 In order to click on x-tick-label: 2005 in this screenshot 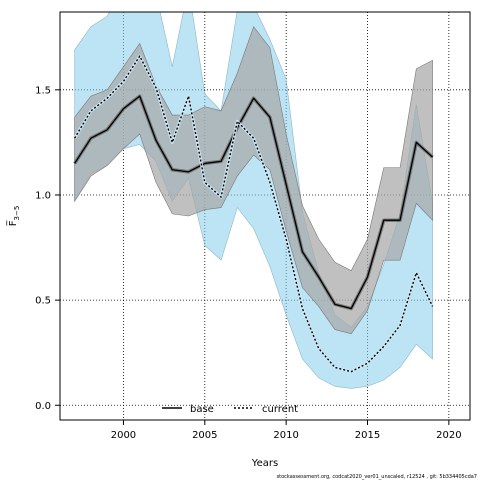, I will do `click(204, 435)`.